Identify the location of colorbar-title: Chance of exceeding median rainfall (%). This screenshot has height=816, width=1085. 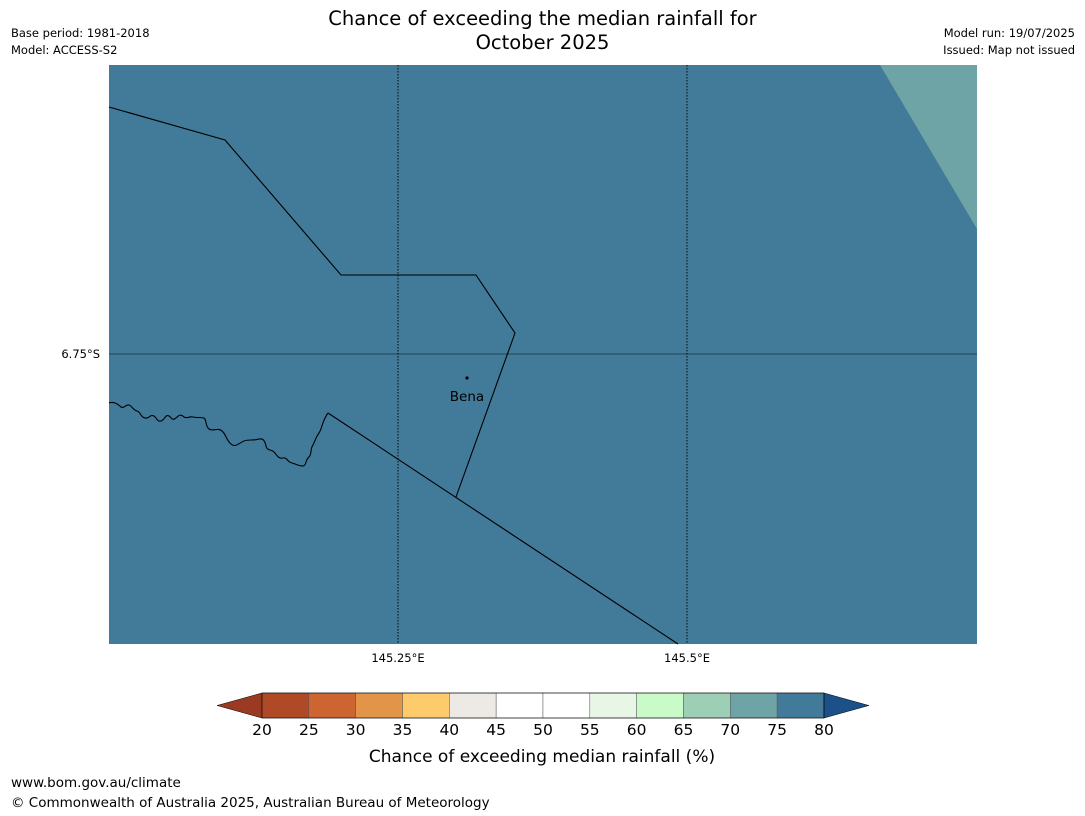
(542, 757).